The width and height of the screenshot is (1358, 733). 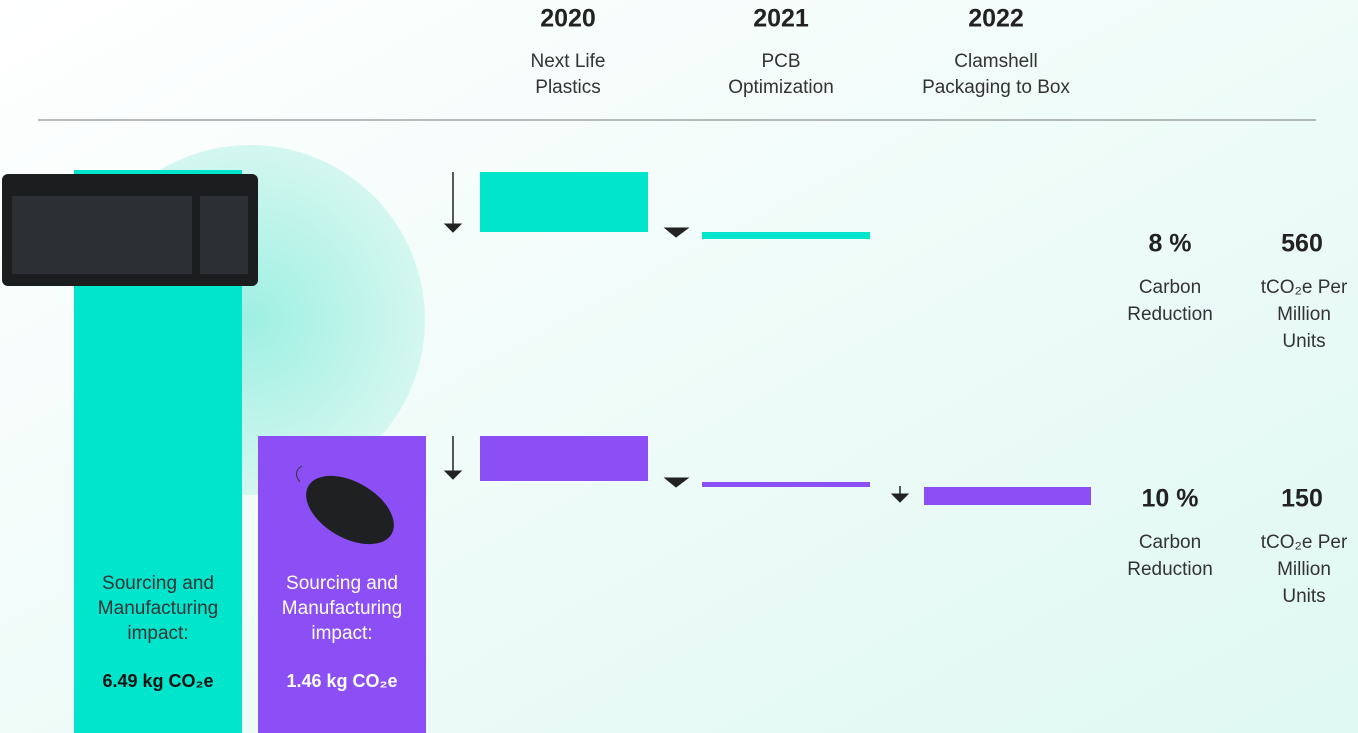 What do you see at coordinates (781, 87) in the screenshot?
I see `milestone: Optimization` at bounding box center [781, 87].